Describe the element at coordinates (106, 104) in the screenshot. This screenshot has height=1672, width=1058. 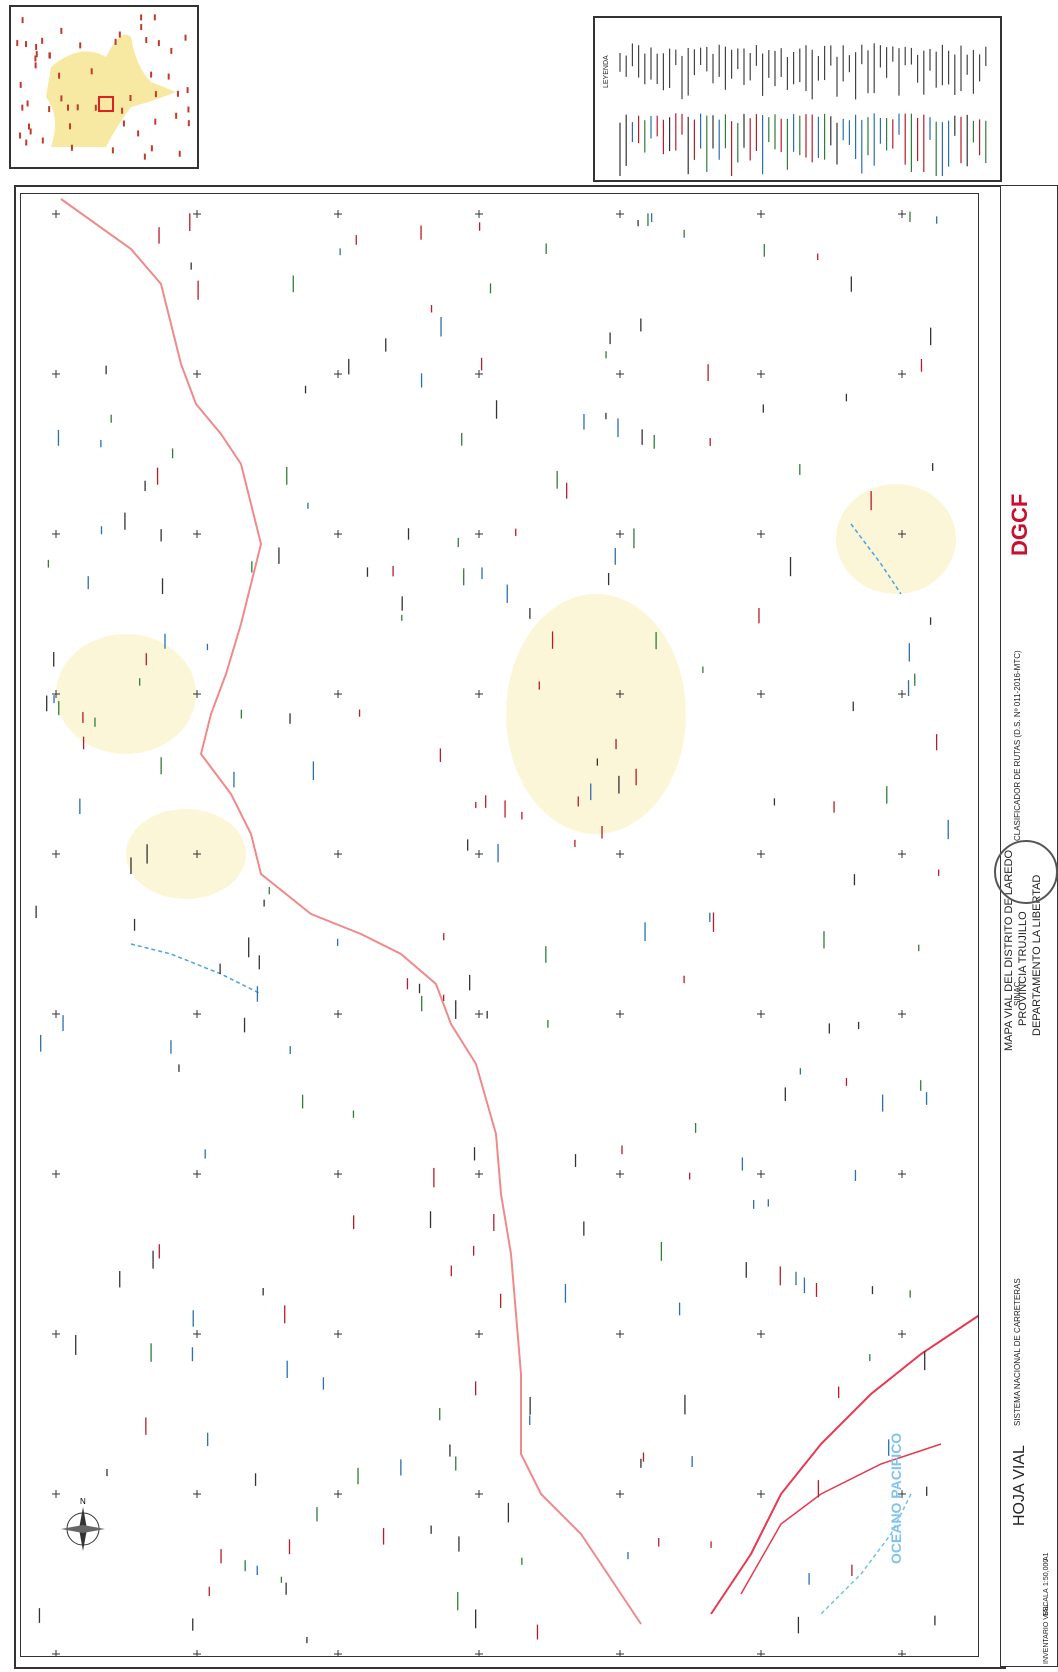
I see `inset-highlight-box` at that location.